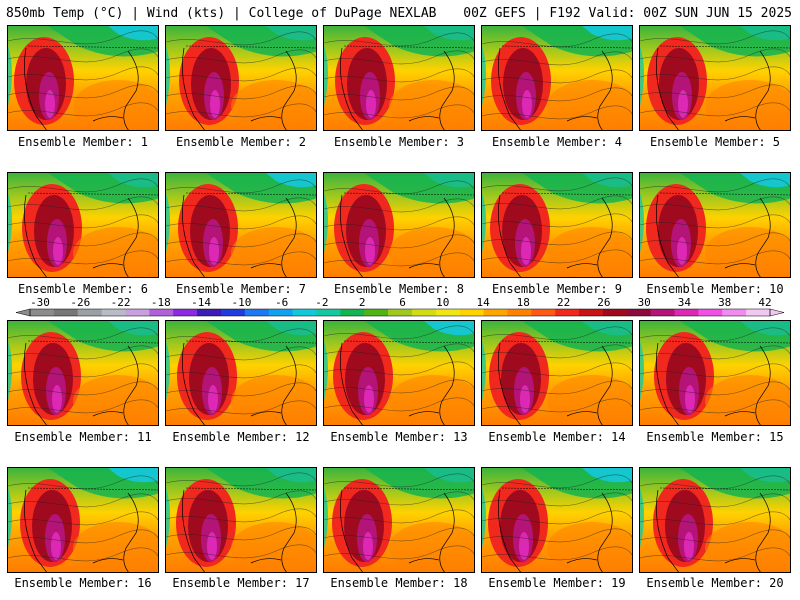  Describe the element at coordinates (523, 302) in the screenshot. I see `colorbar-tick-label: 18` at that location.